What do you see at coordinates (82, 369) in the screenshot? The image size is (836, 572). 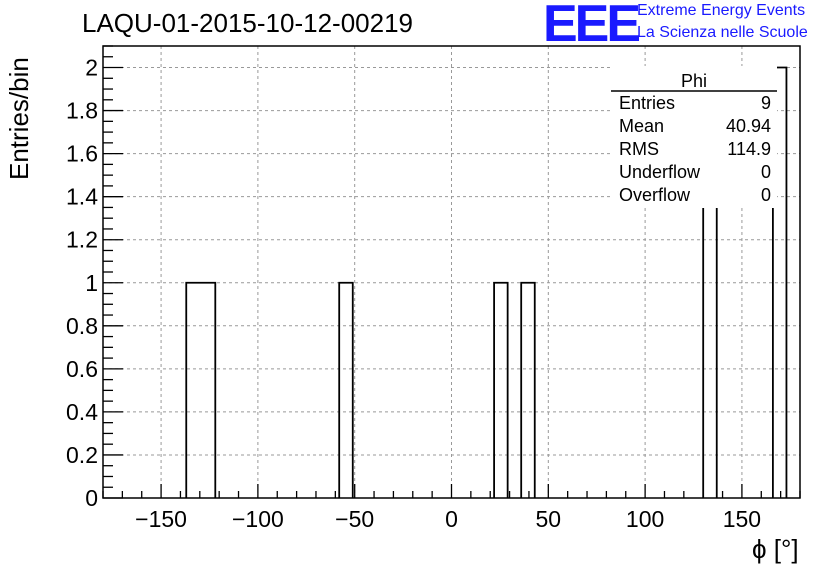 I see `y-tick-label: 0.6` at bounding box center [82, 369].